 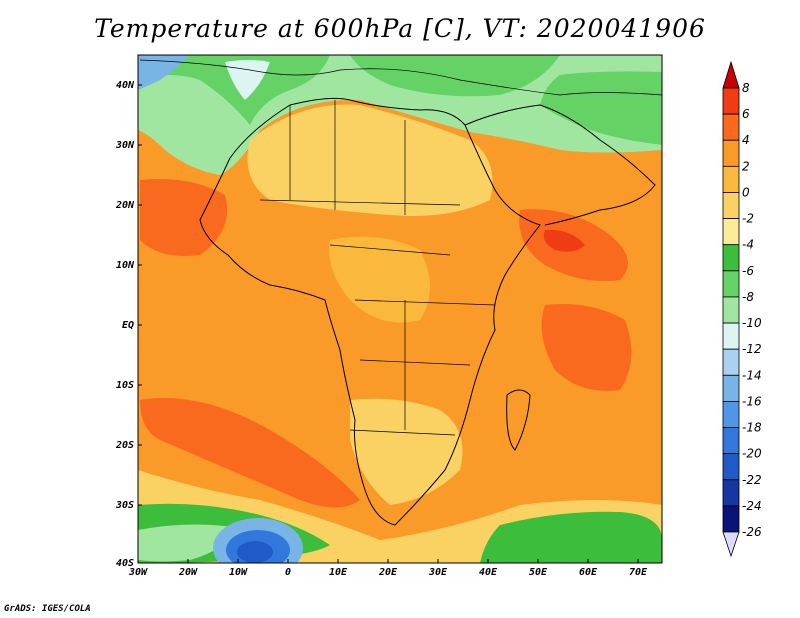 I want to click on colorbar-label: 6, so click(x=746, y=114).